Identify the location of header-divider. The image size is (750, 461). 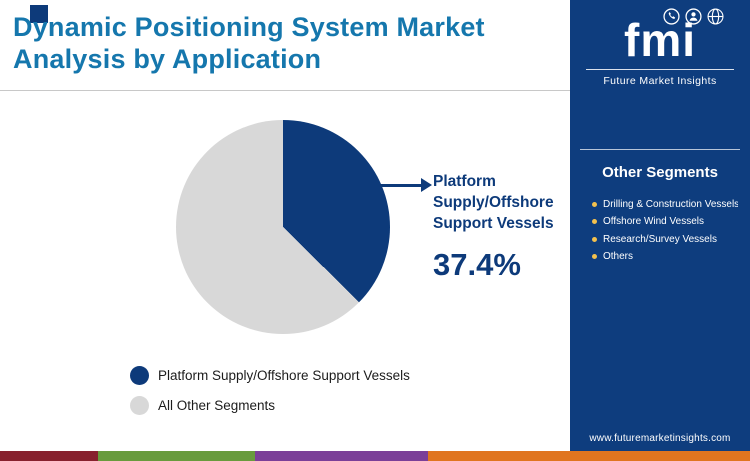
(285, 90).